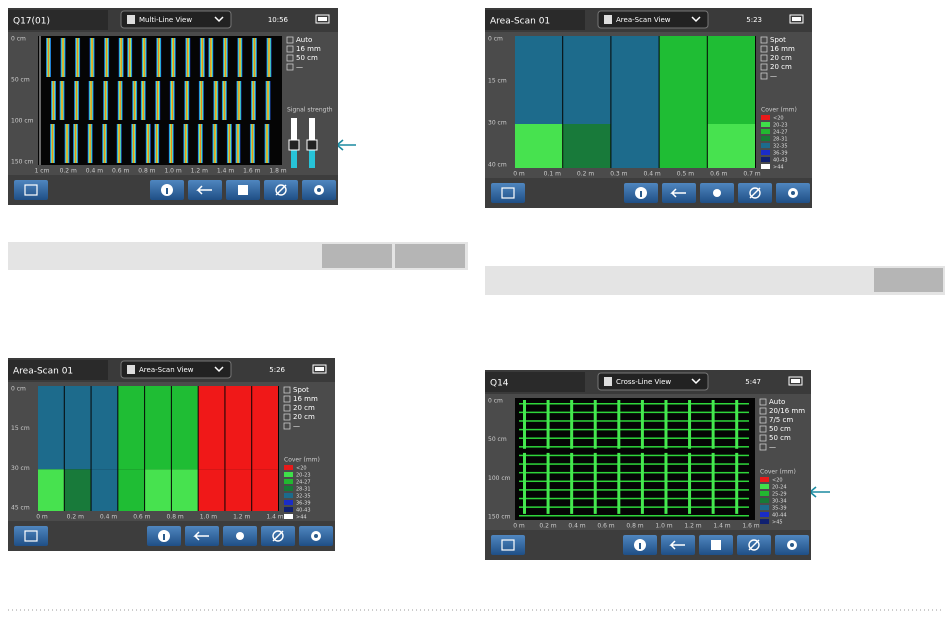 The width and height of the screenshot is (950, 638). Describe the element at coordinates (303, 476) in the screenshot. I see `legend-label: 20-23` at that location.